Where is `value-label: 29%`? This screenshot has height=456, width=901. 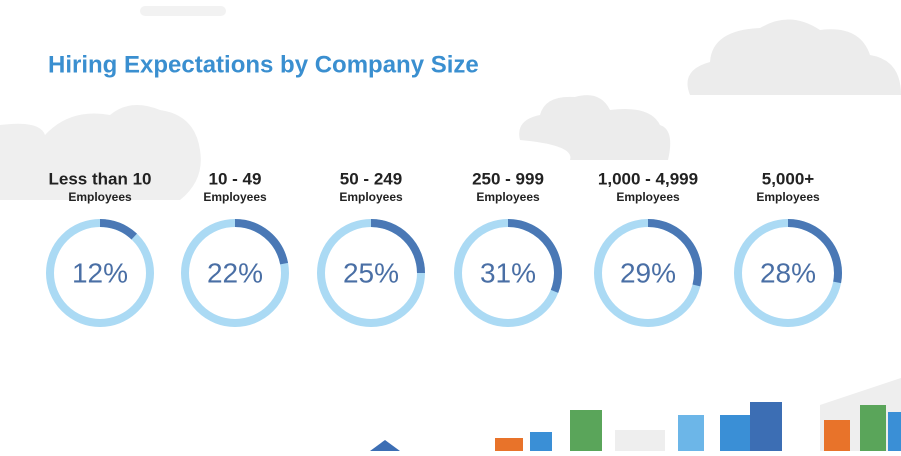
value-label: 29% is located at coordinates (648, 272).